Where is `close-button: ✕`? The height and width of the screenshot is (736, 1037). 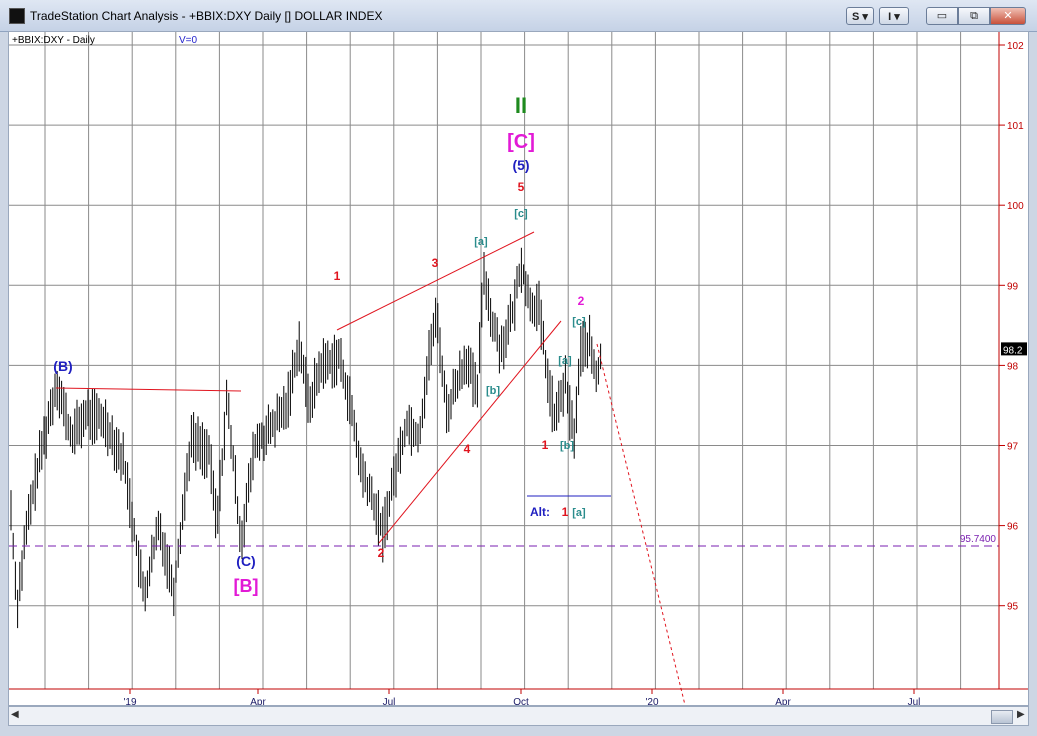 close-button: ✕ is located at coordinates (1008, 16).